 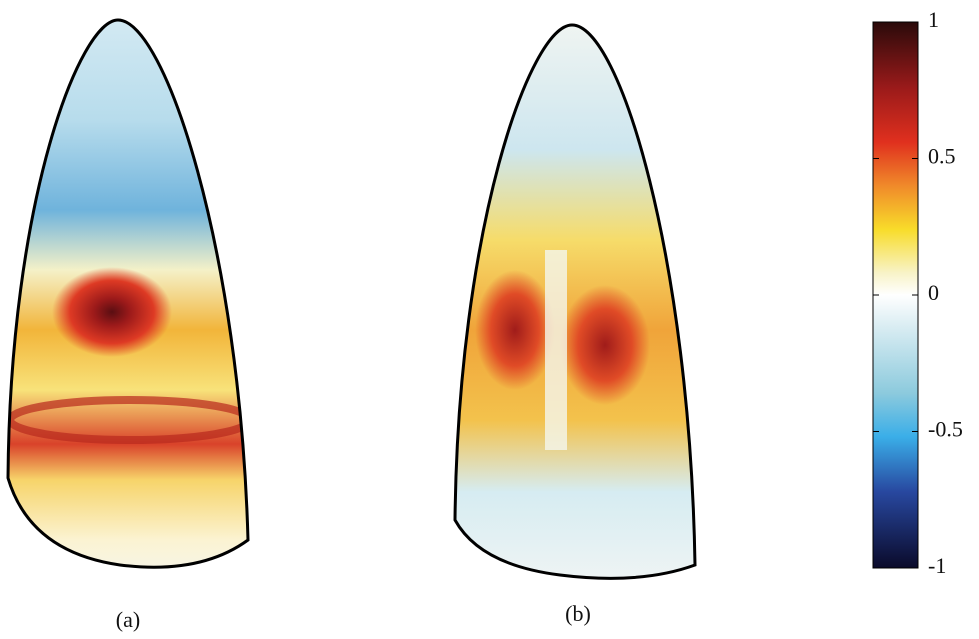 I want to click on tick-label: -0.5, so click(x=945, y=429).